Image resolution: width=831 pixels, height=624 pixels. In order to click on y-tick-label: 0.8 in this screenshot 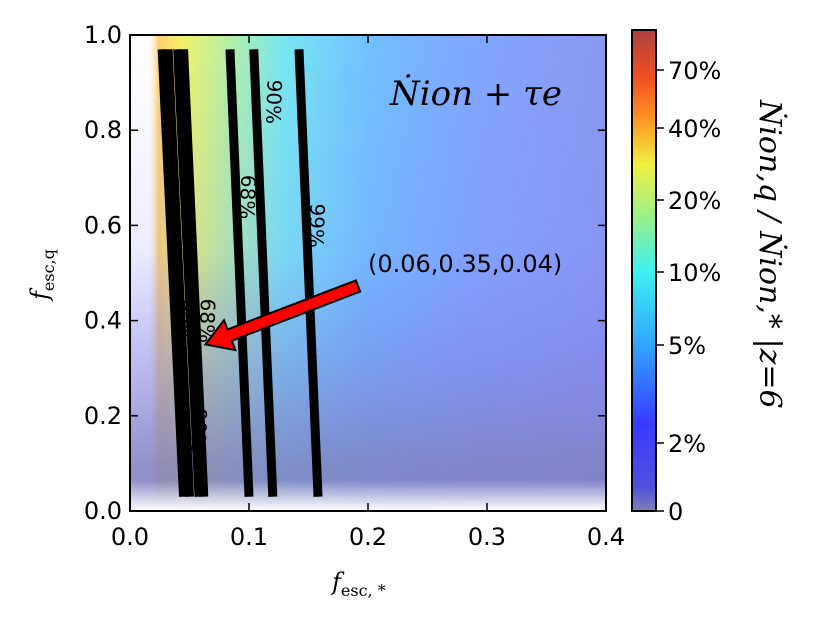, I will do `click(103, 130)`.